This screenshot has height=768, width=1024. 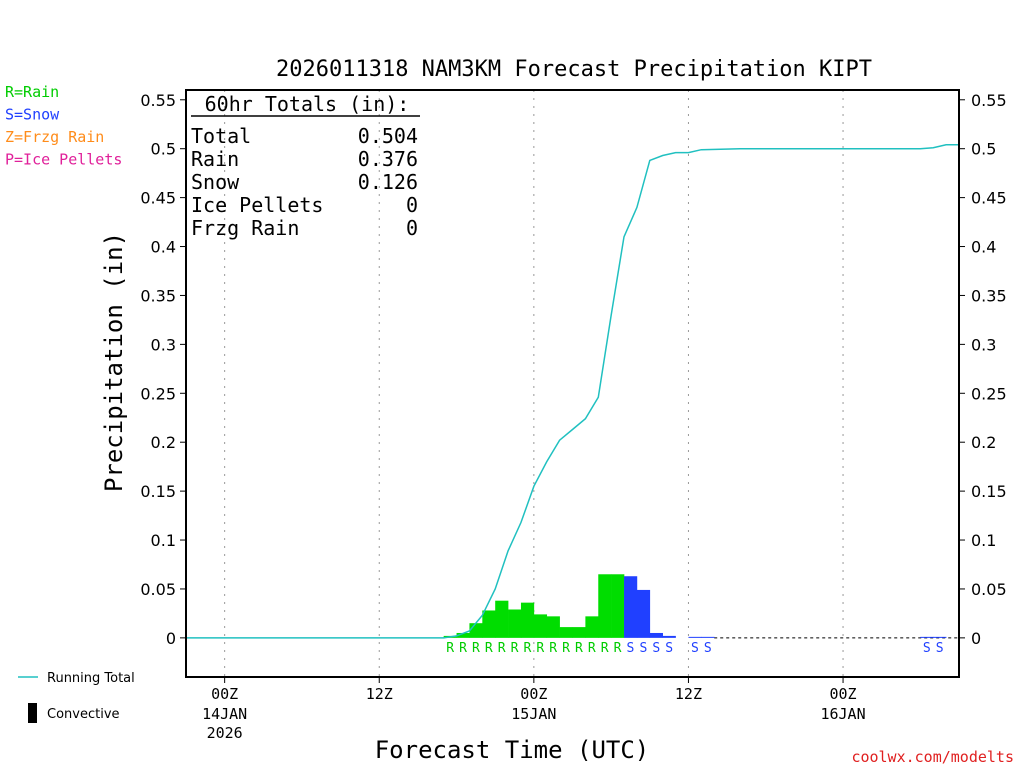 What do you see at coordinates (32, 115) in the screenshot?
I see `type-legend-entry: S=Snow` at bounding box center [32, 115].